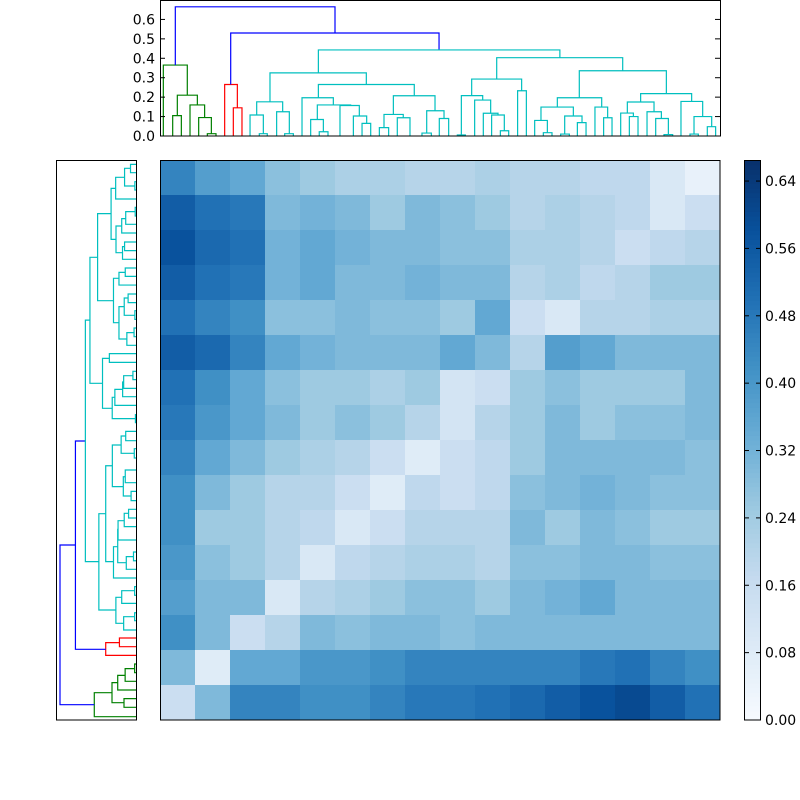  What do you see at coordinates (780, 249) in the screenshot?
I see `colorbar-tick-label: 0.56` at bounding box center [780, 249].